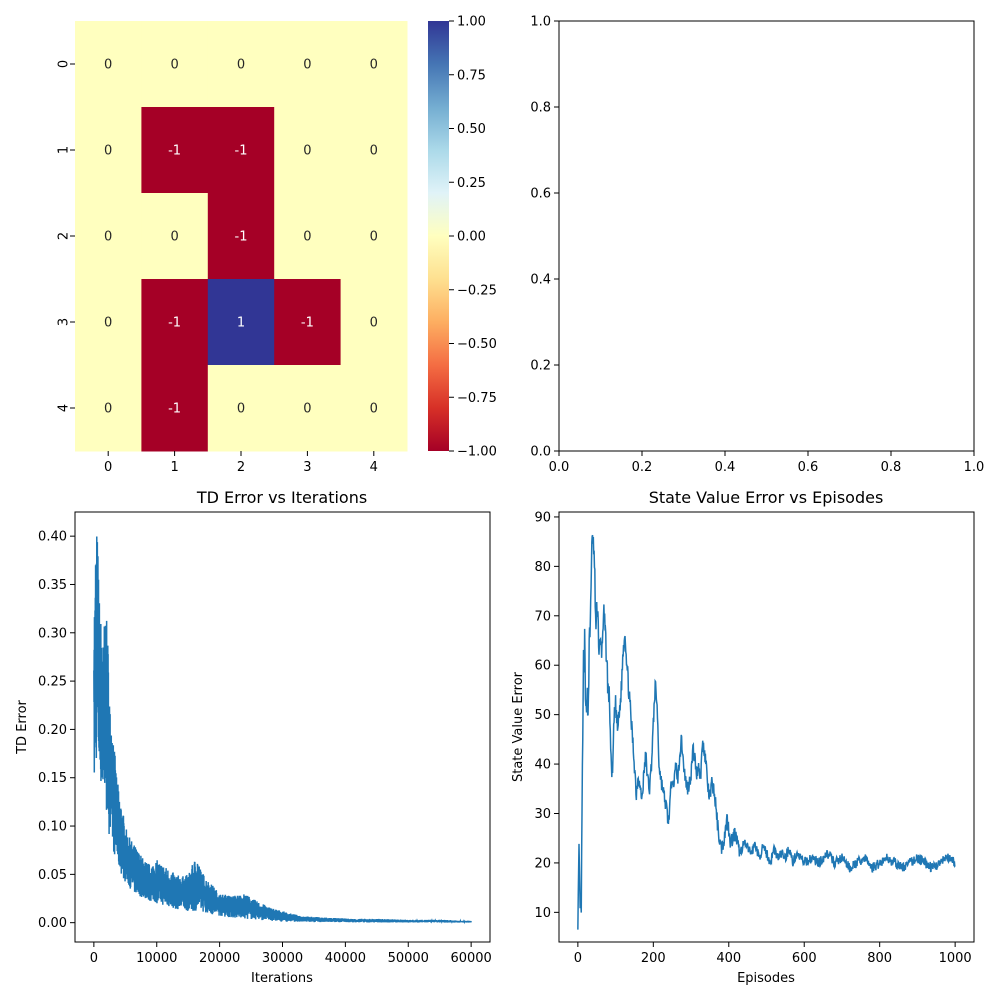 Image resolution: width=1000 pixels, height=1000 pixels. What do you see at coordinates (955, 958) in the screenshot?
I see `sv-x-tick-label: 1000` at bounding box center [955, 958].